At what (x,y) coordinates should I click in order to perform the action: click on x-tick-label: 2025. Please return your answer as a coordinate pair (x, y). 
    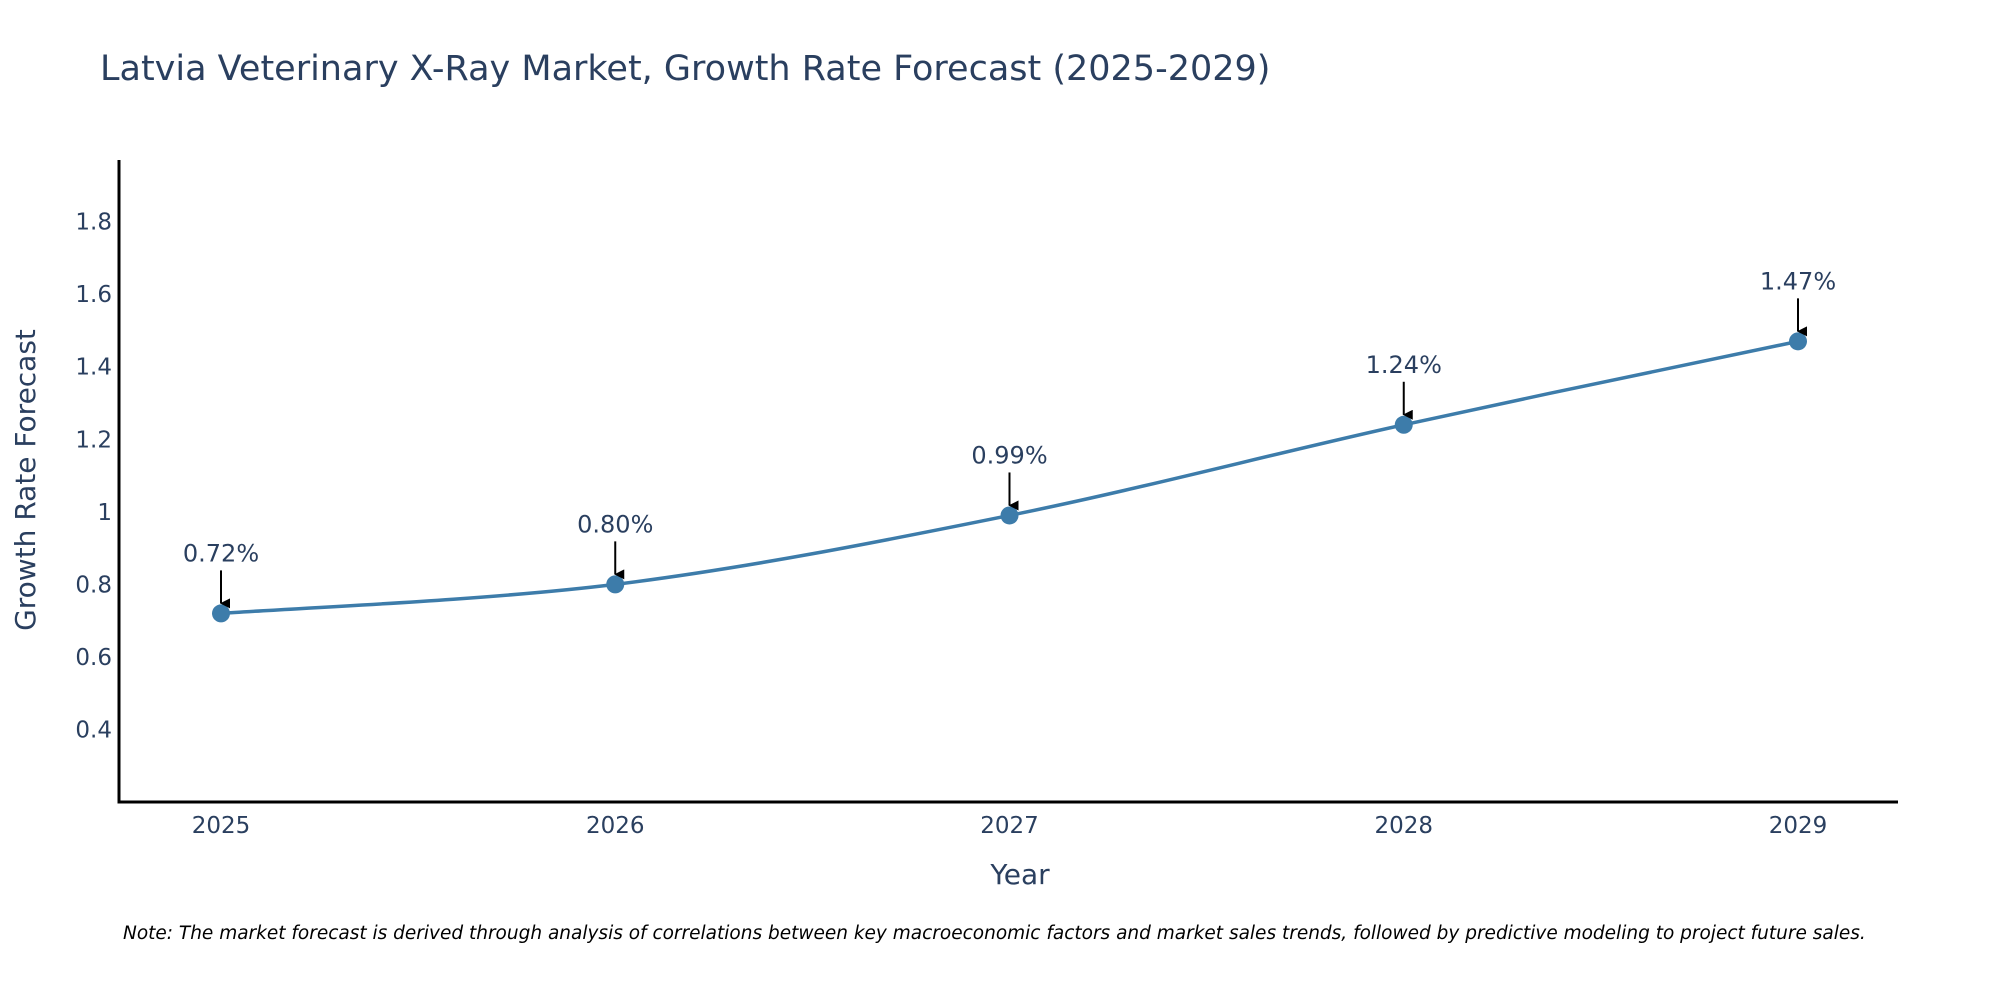
    Looking at the image, I should click on (221, 826).